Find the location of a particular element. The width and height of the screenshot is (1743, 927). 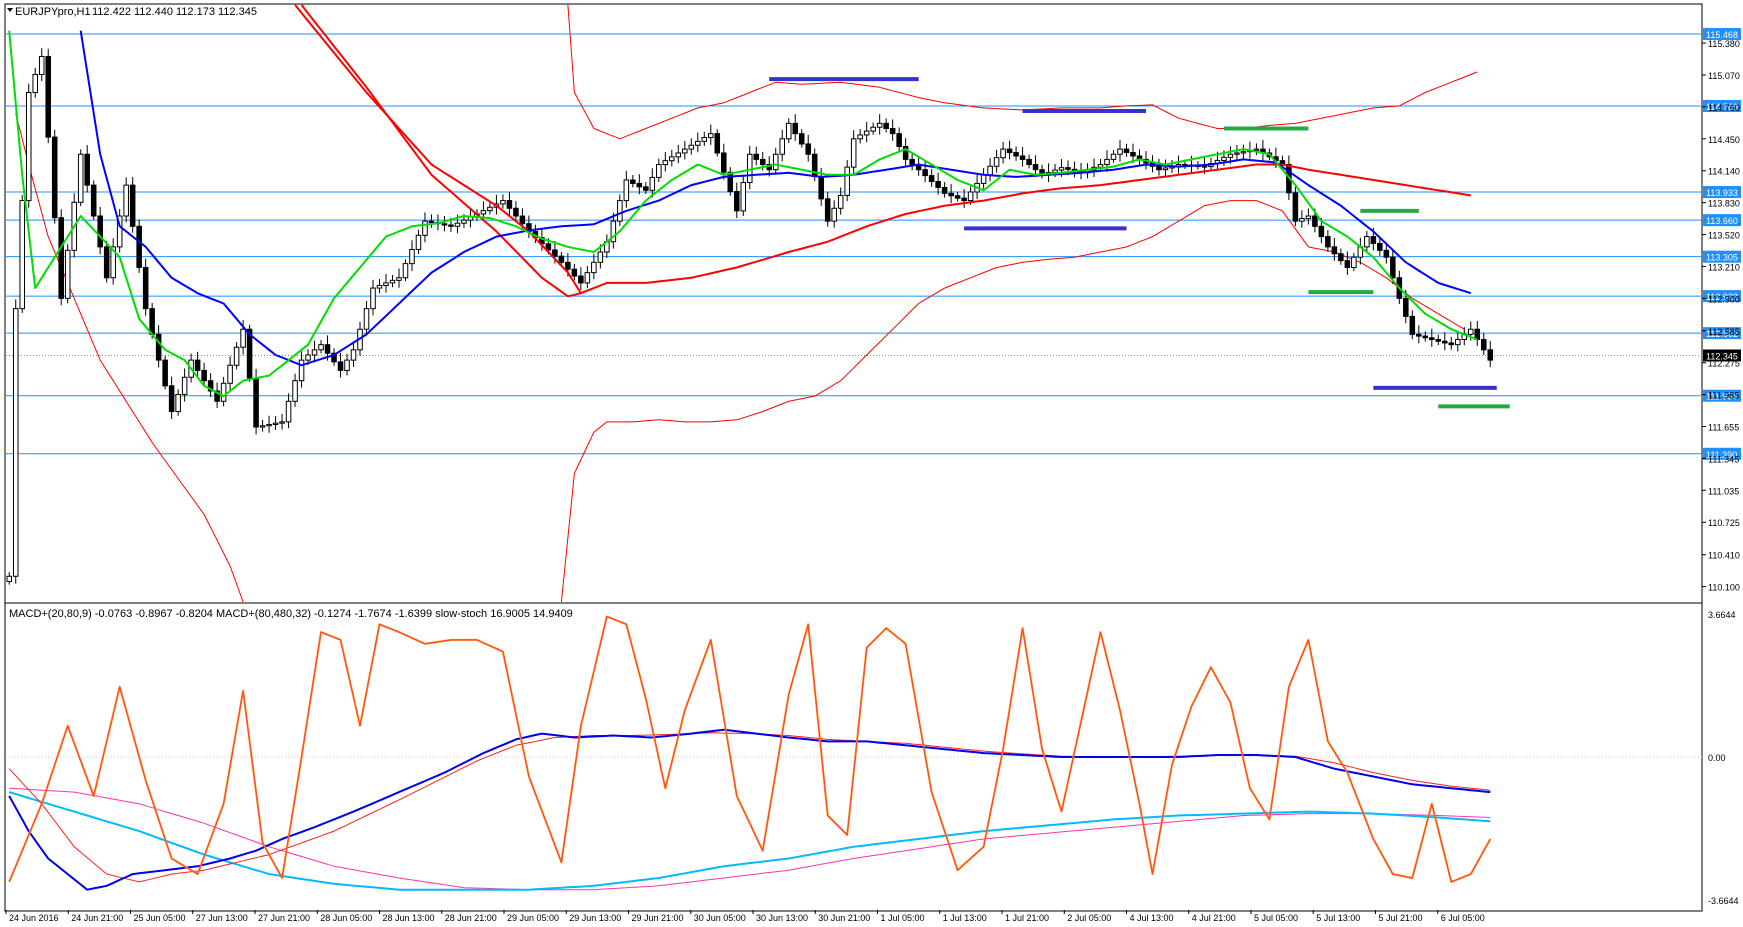

price-level-label: 114.769 is located at coordinates (1722, 107).